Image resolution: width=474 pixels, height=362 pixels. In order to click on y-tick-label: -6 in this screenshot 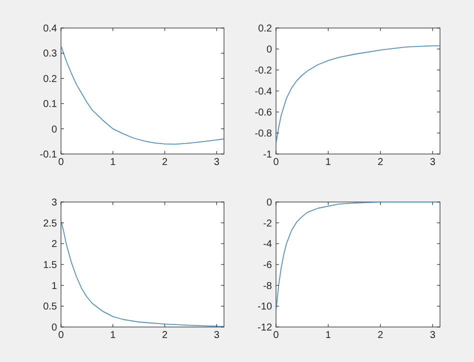, I will do `click(267, 265)`.